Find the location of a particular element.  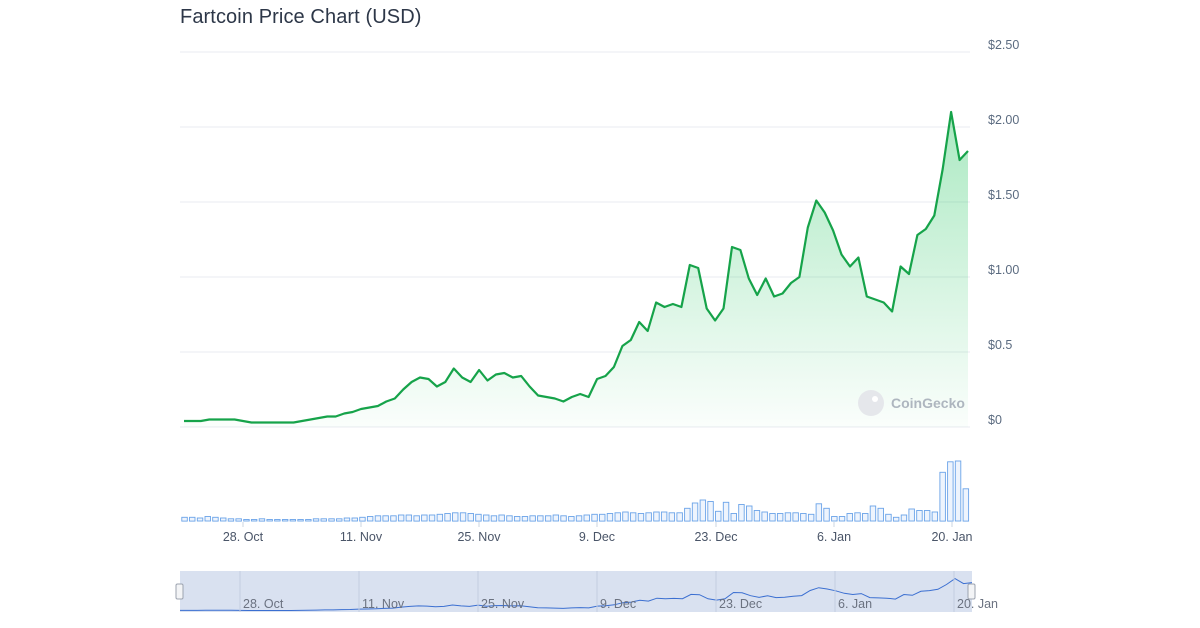

navigator-tick-label: 28. Oct is located at coordinates (263, 604).